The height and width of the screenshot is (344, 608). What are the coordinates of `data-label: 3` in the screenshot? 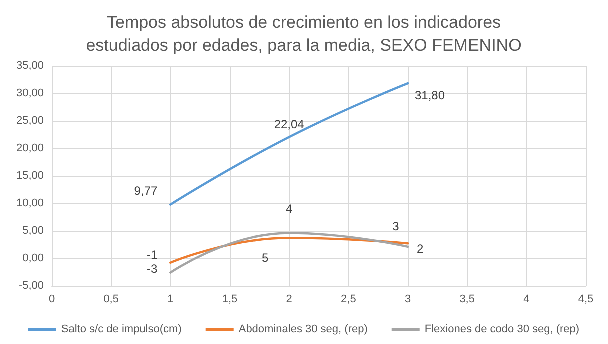 It's located at (396, 227).